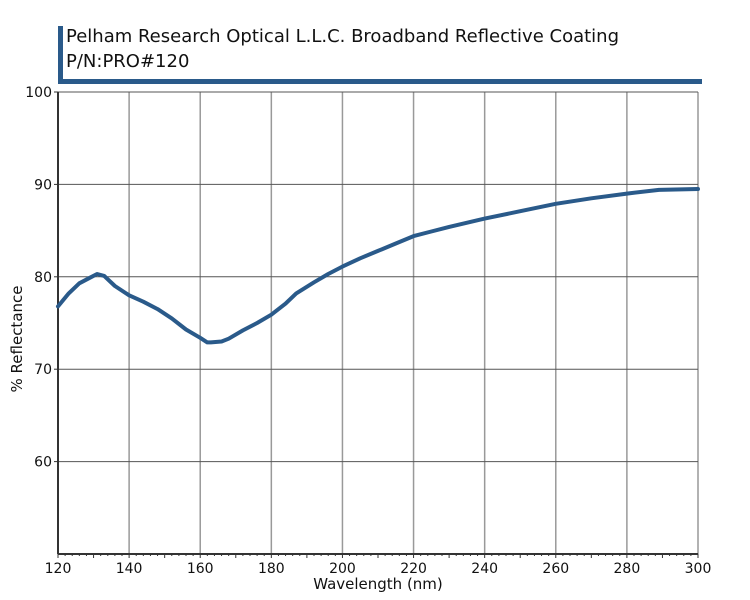  What do you see at coordinates (43, 370) in the screenshot?
I see `y-tick-label: 70` at bounding box center [43, 370].